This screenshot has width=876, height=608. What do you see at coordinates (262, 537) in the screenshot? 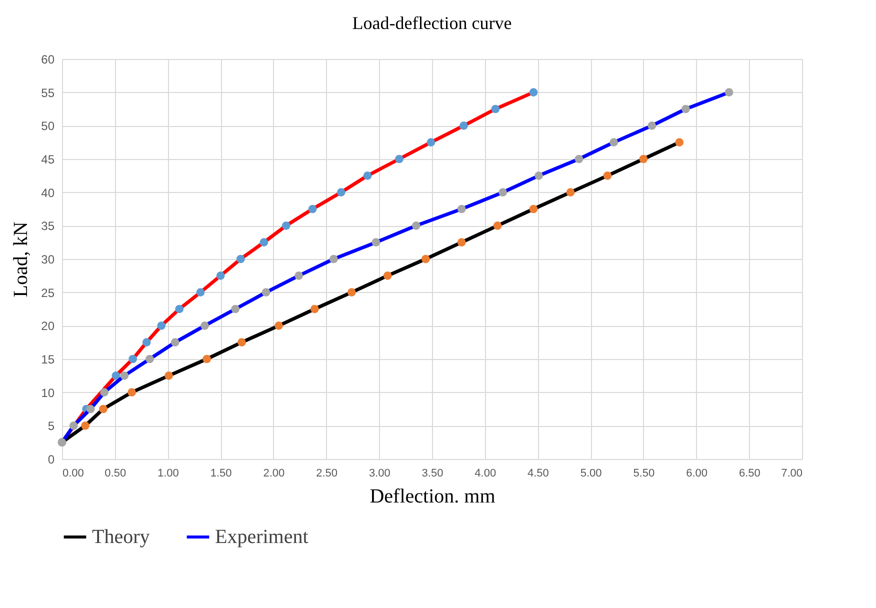
I see `legend-label: Experiment` at bounding box center [262, 537].